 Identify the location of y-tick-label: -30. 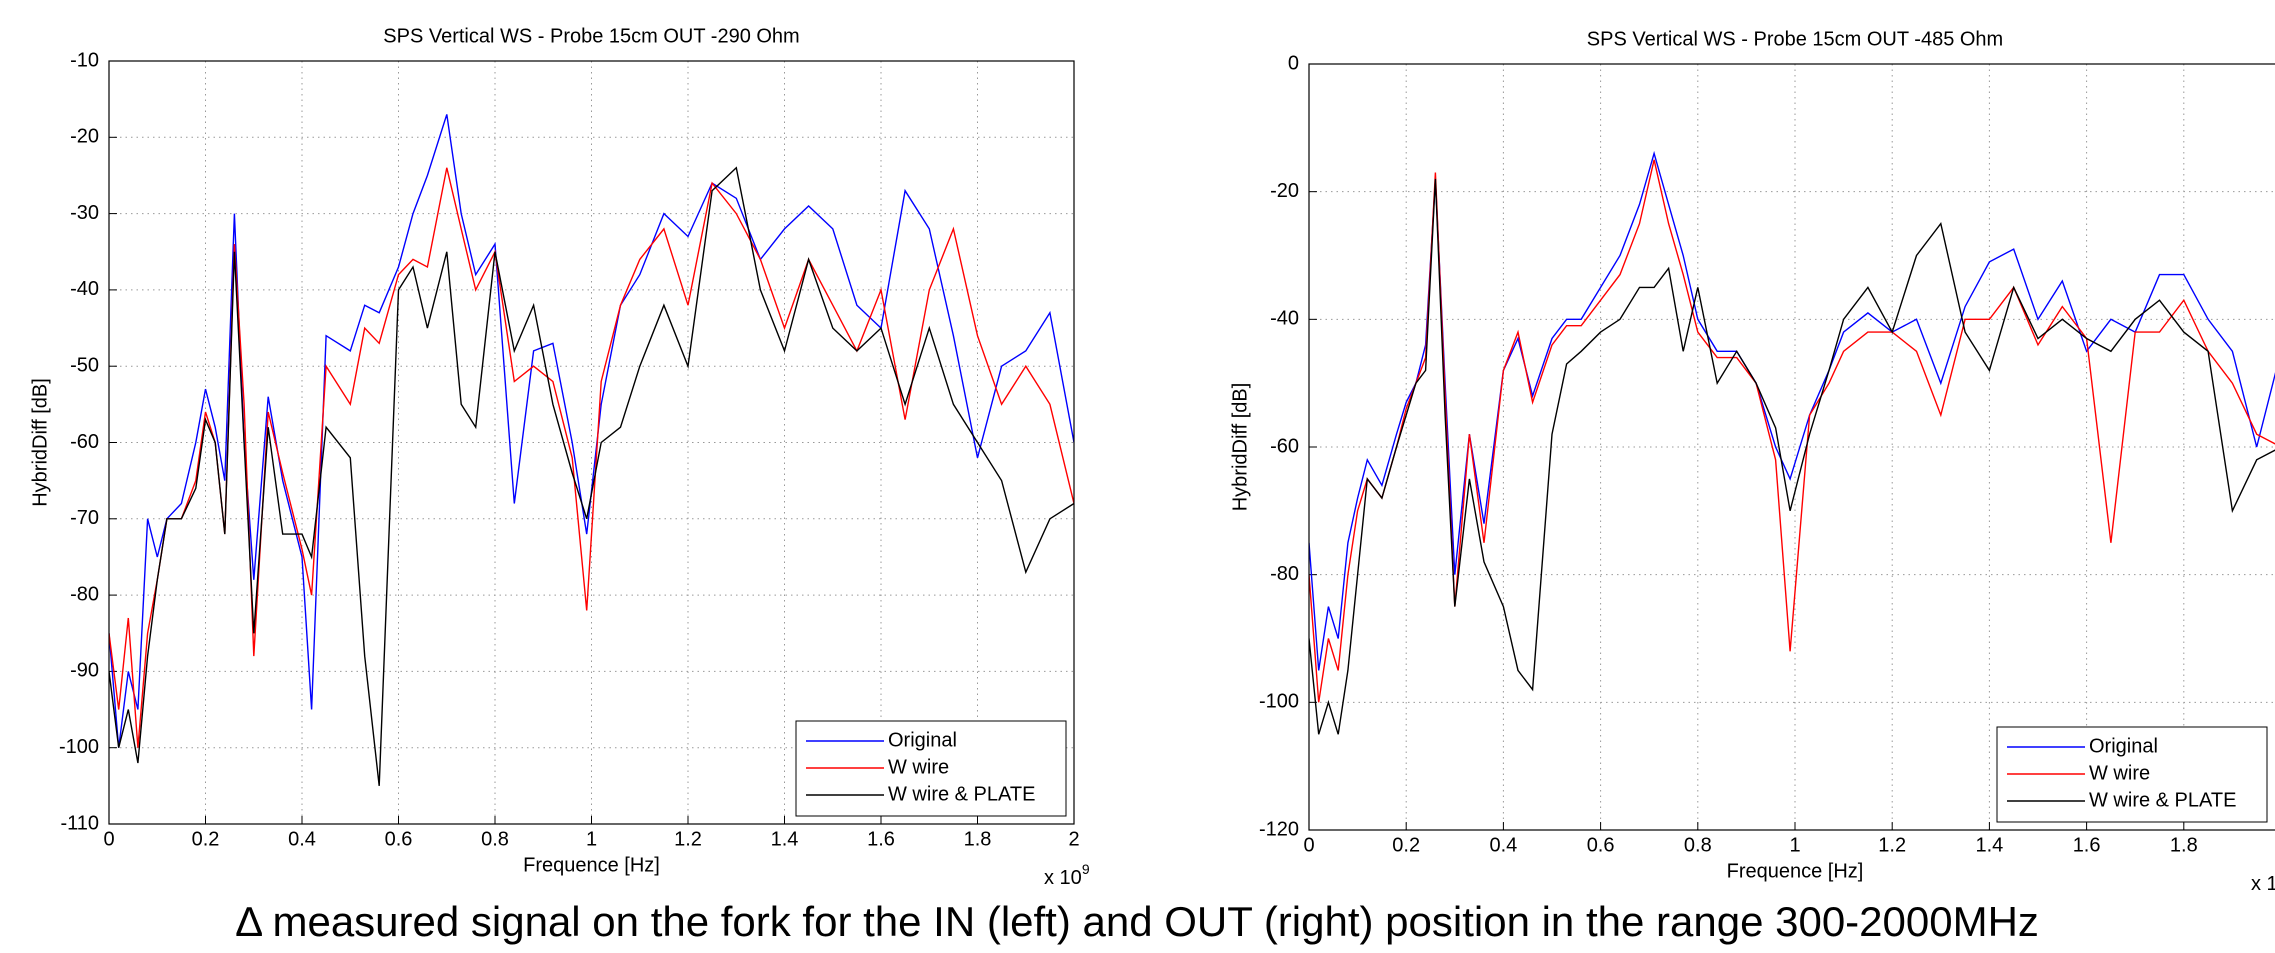
(84, 213).